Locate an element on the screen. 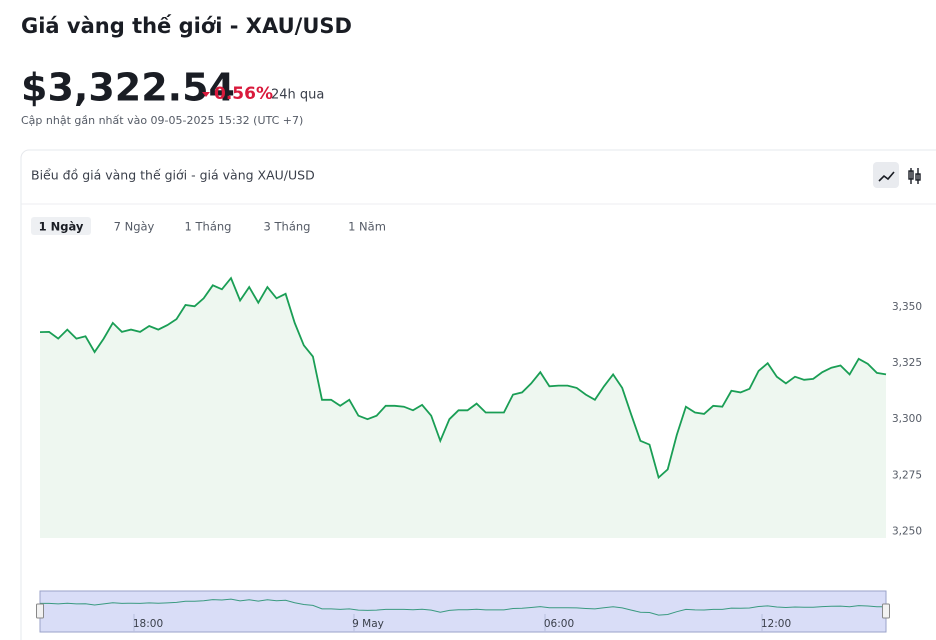  change-period: 24h qua is located at coordinates (297, 95).